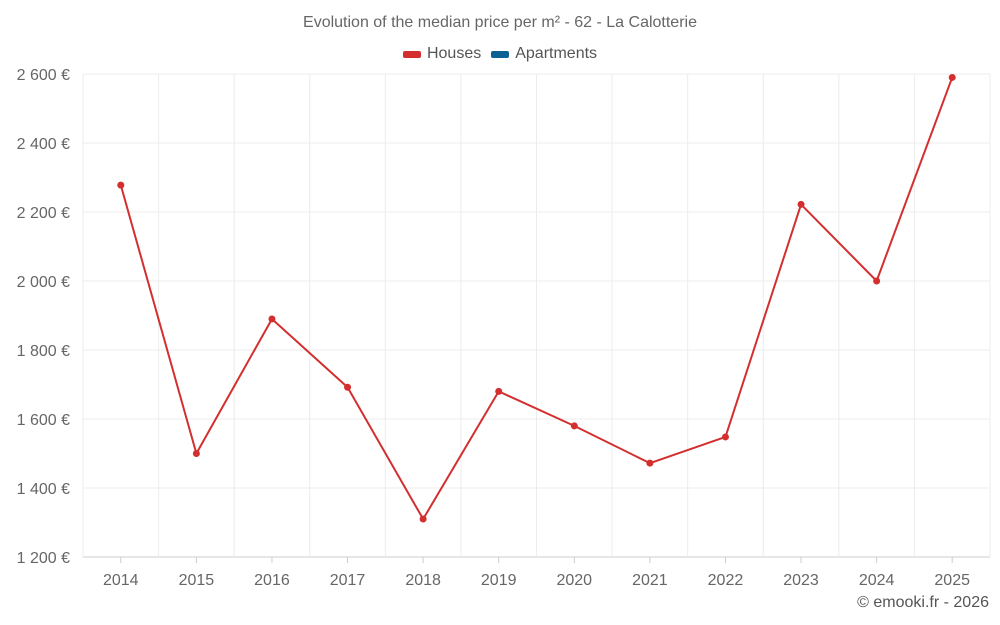 The width and height of the screenshot is (1000, 625). What do you see at coordinates (43, 144) in the screenshot?
I see `y-tick-label: 2 400 €` at bounding box center [43, 144].